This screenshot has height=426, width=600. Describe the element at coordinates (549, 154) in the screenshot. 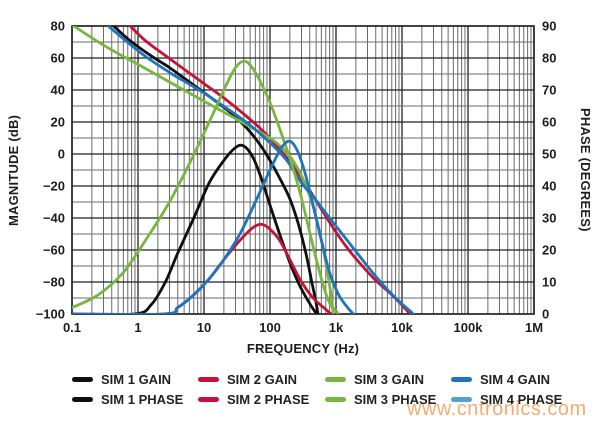

I see `y-right-tick-label: 50` at that location.